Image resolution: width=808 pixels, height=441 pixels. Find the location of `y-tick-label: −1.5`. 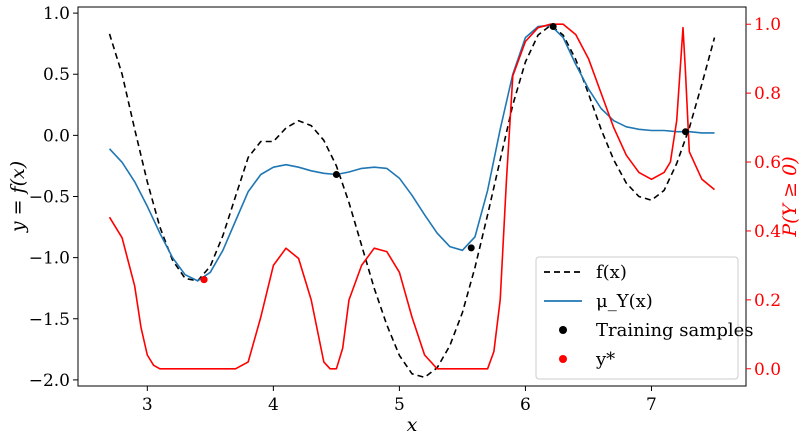

y-tick-label: −1.5 is located at coordinates (49, 320).